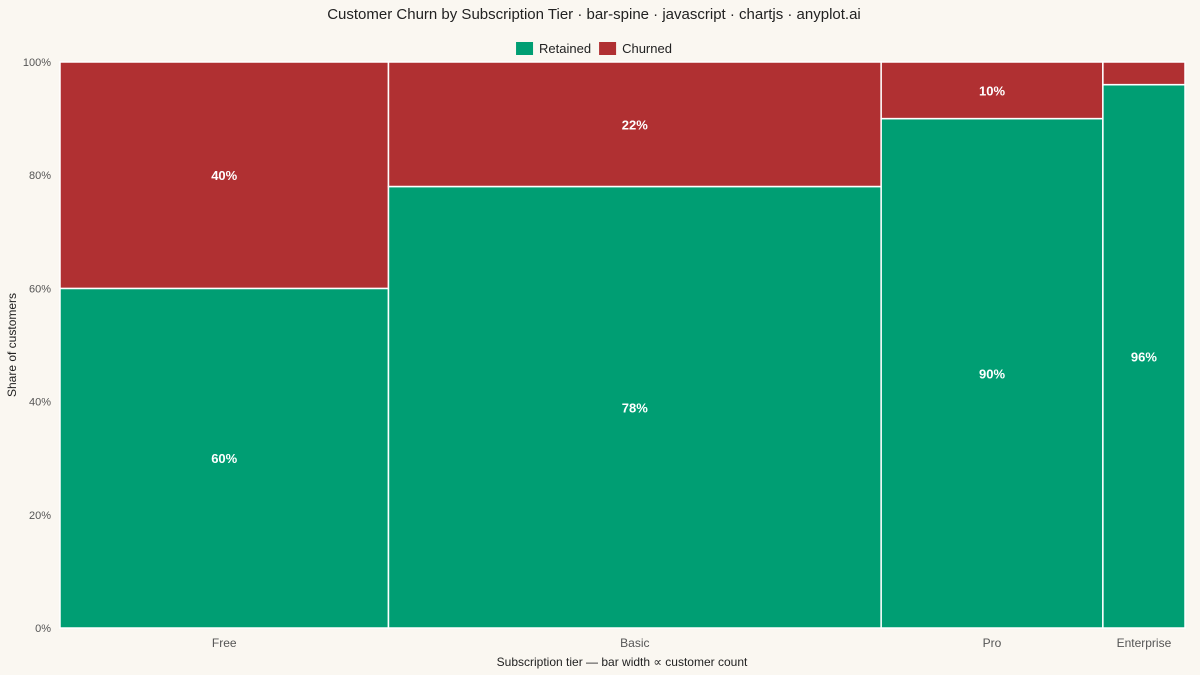 The height and width of the screenshot is (675, 1200). What do you see at coordinates (1144, 73) in the screenshot?
I see `bar-enterprise-churned` at bounding box center [1144, 73].